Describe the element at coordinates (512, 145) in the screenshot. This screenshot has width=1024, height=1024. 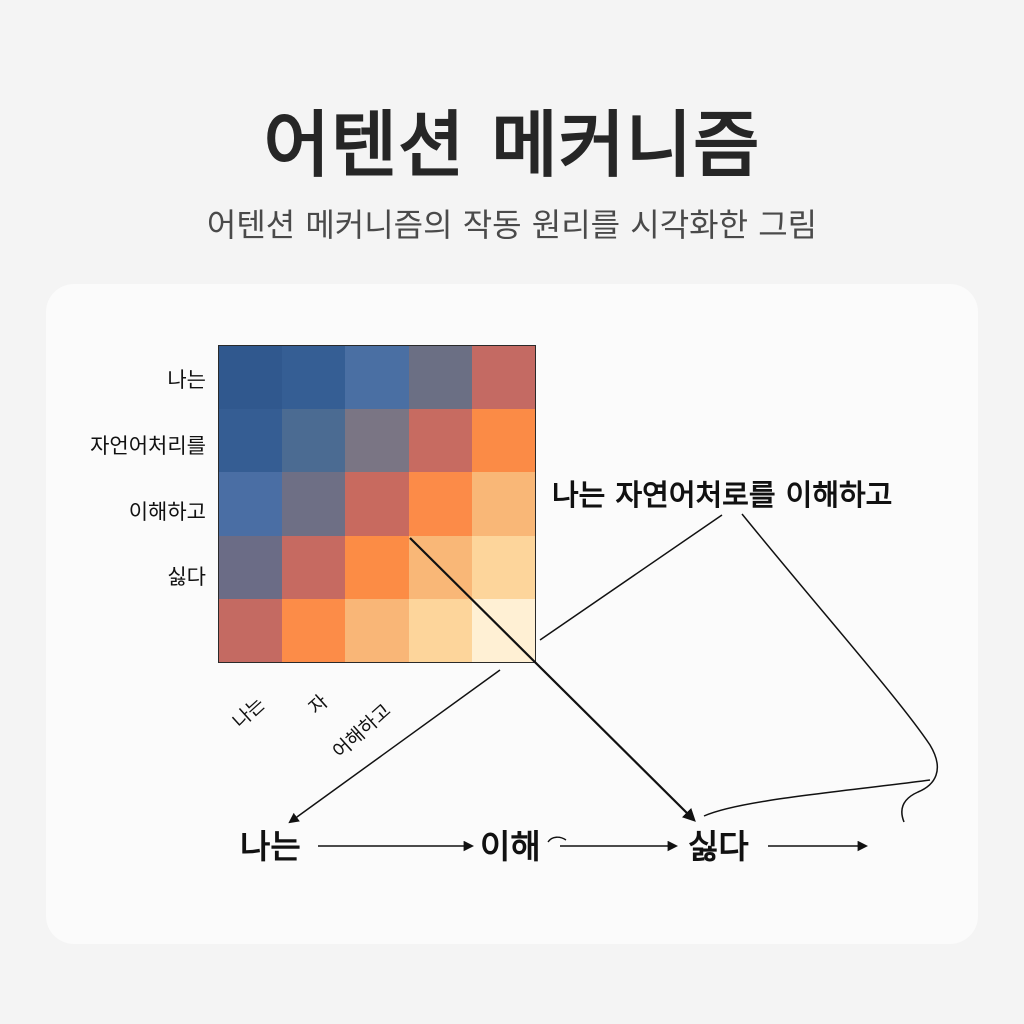
I see `page-title: 어텐션 메커니즘` at that location.